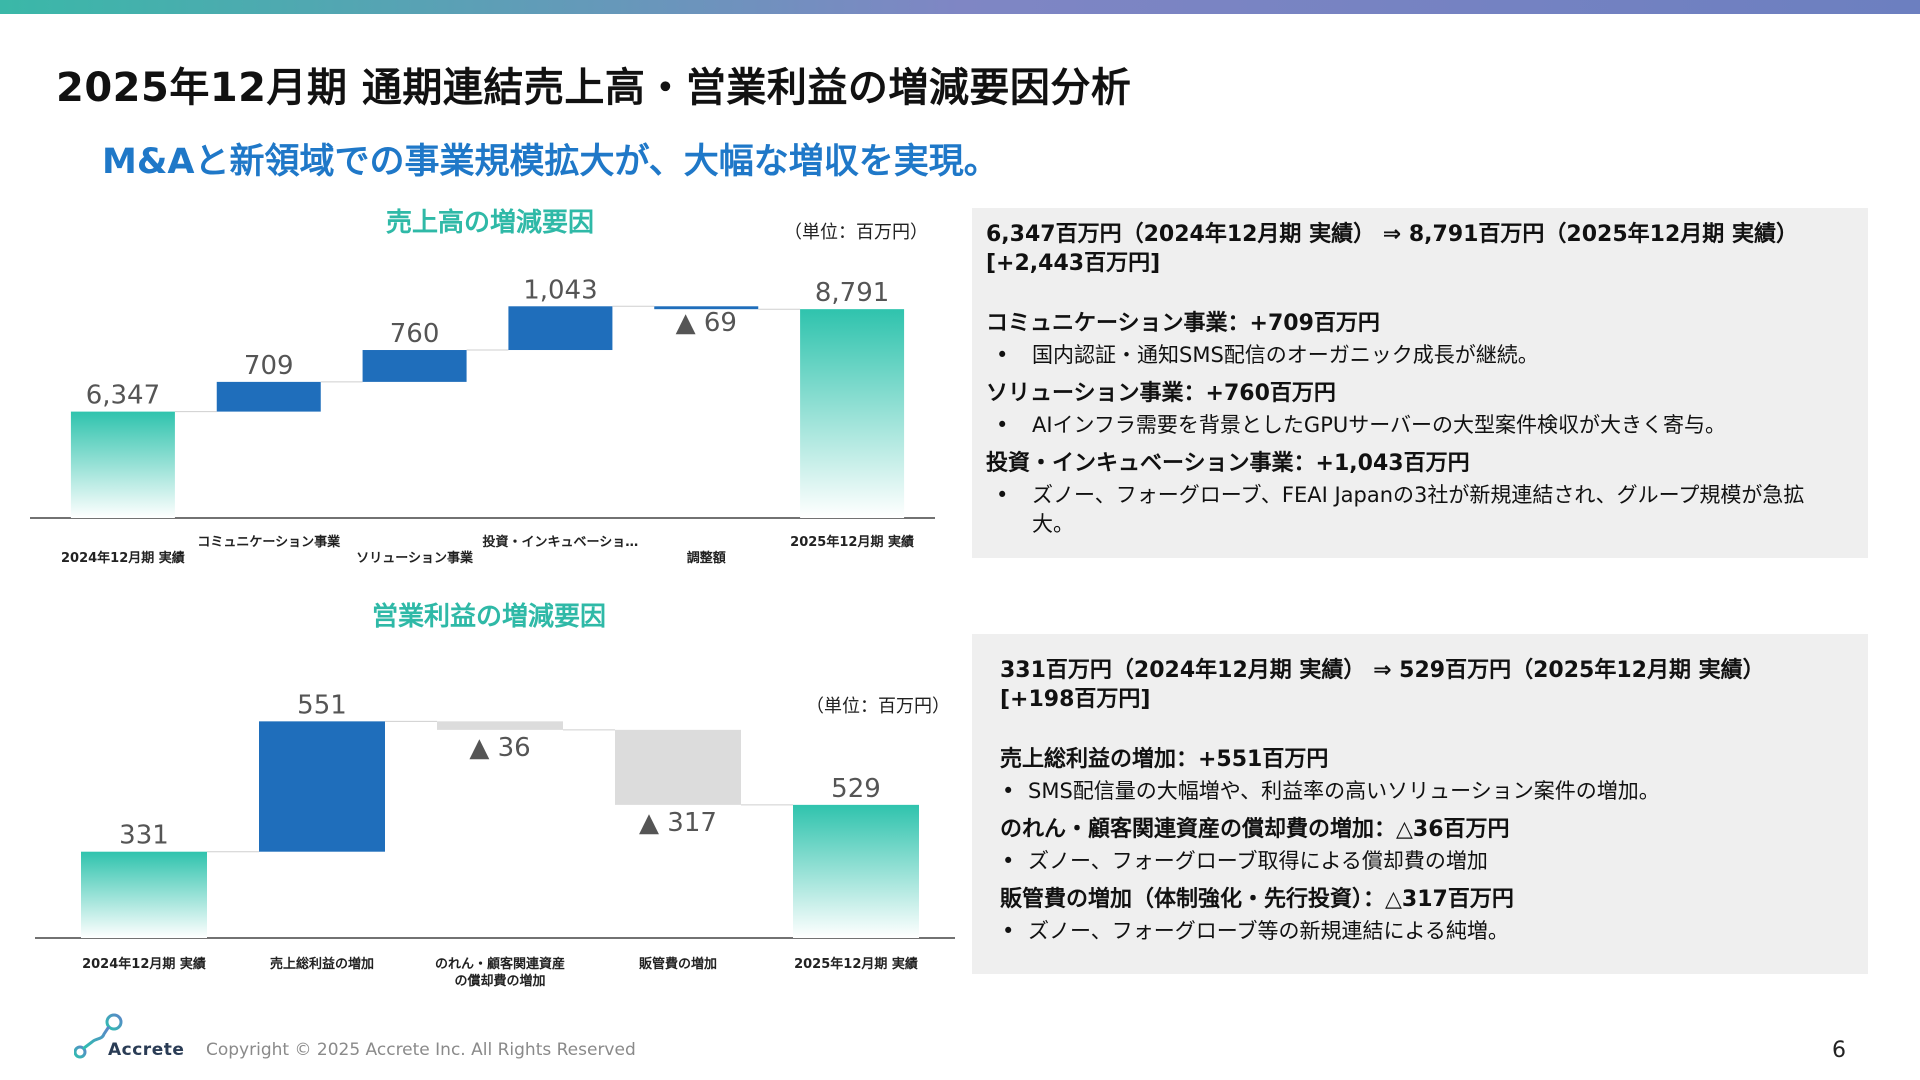 This screenshot has height=1080, width=1920. I want to click on data-label-1: 551, so click(322, 705).